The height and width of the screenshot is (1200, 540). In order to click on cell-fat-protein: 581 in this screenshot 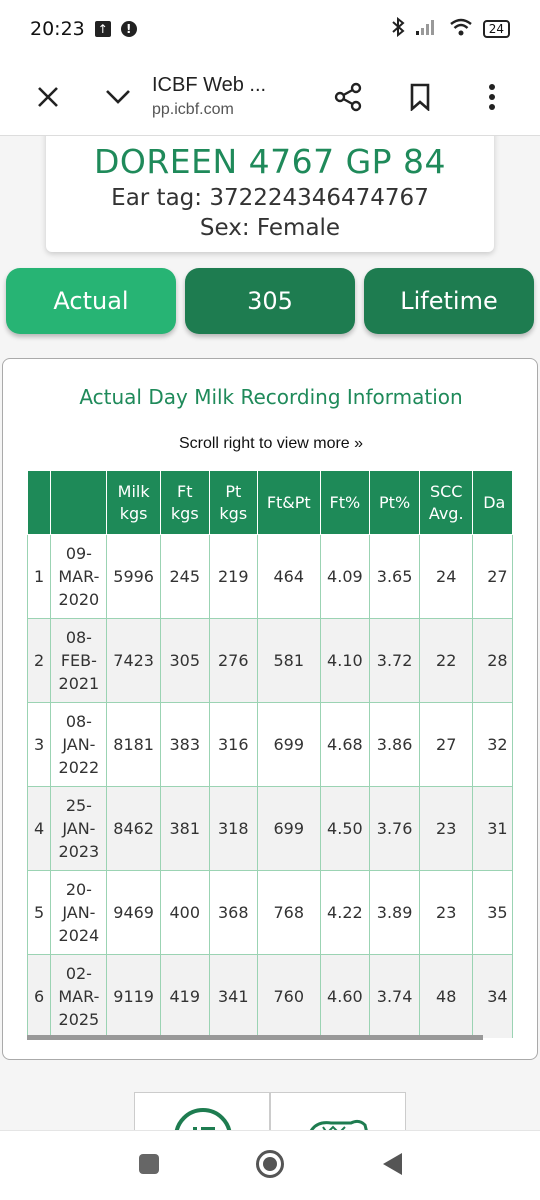, I will do `click(288, 660)`.